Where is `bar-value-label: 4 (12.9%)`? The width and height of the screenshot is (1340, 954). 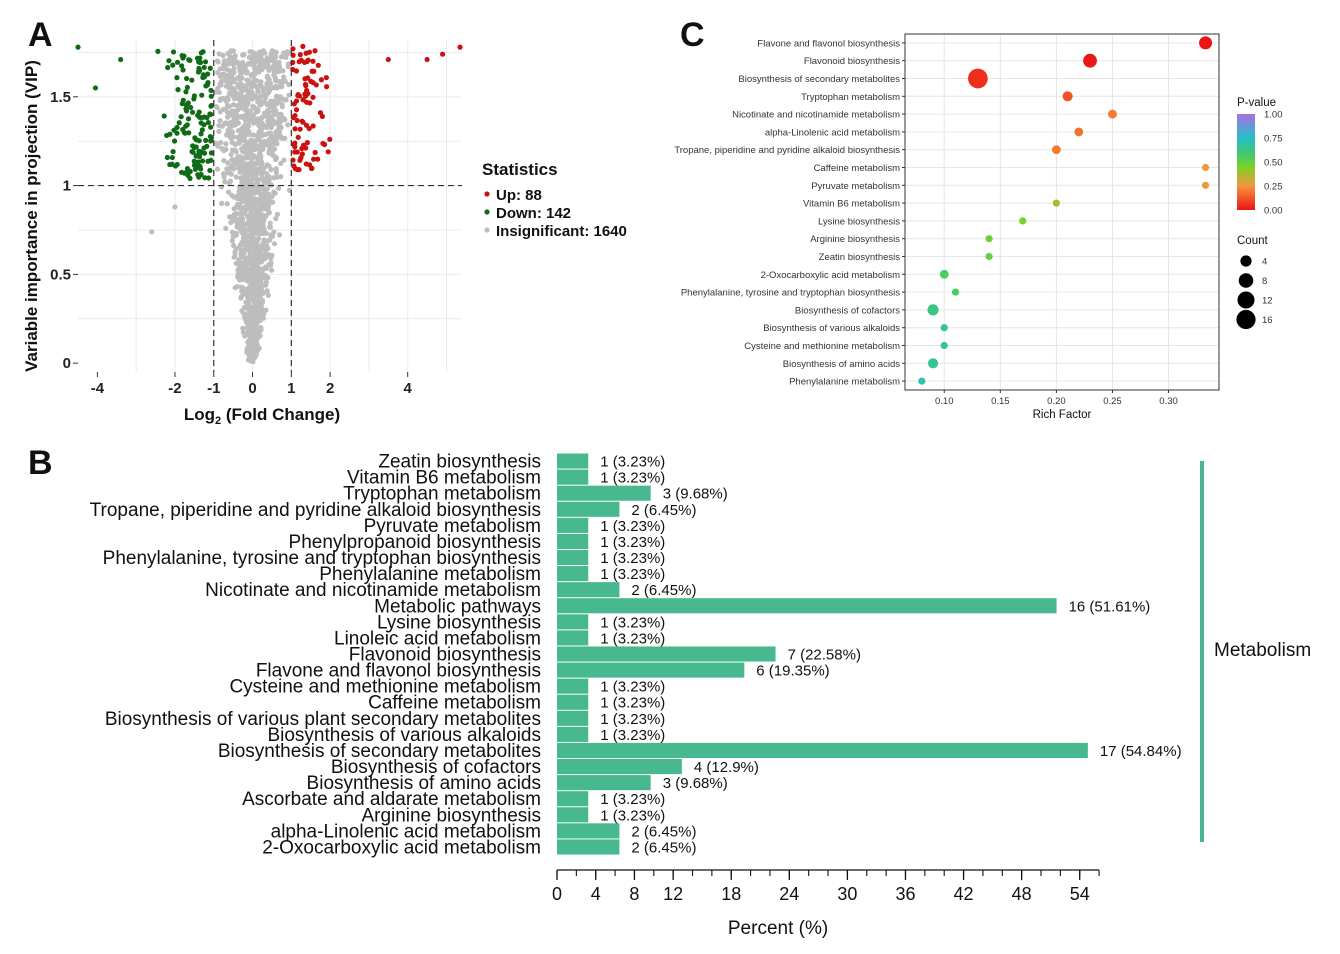 bar-value-label: 4 (12.9%) is located at coordinates (726, 767).